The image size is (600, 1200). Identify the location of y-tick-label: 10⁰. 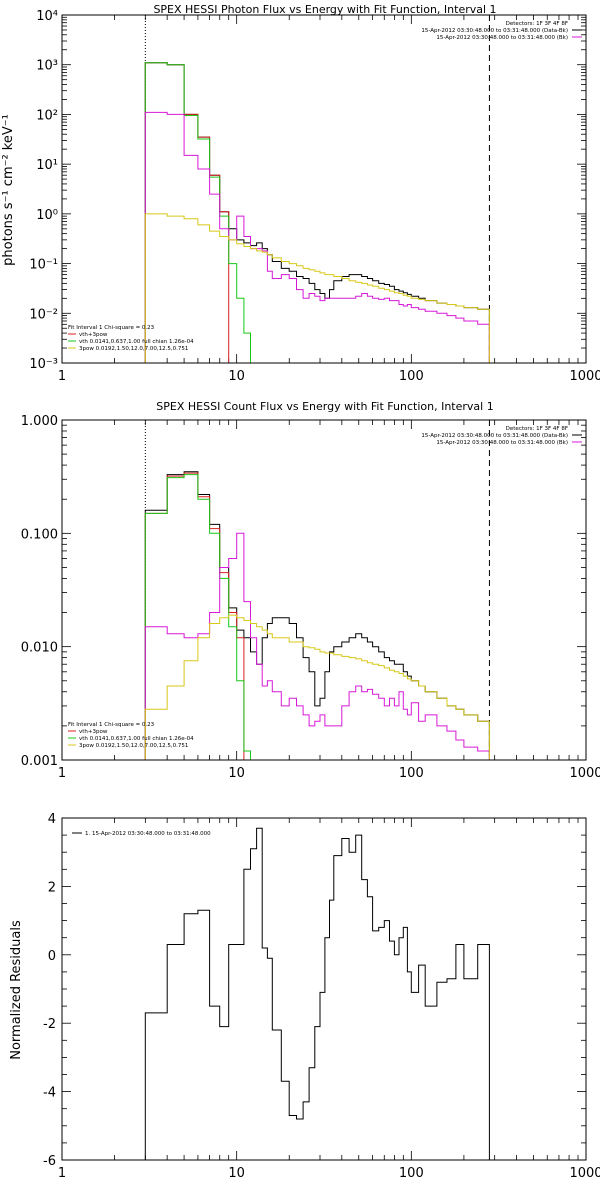
(47, 215).